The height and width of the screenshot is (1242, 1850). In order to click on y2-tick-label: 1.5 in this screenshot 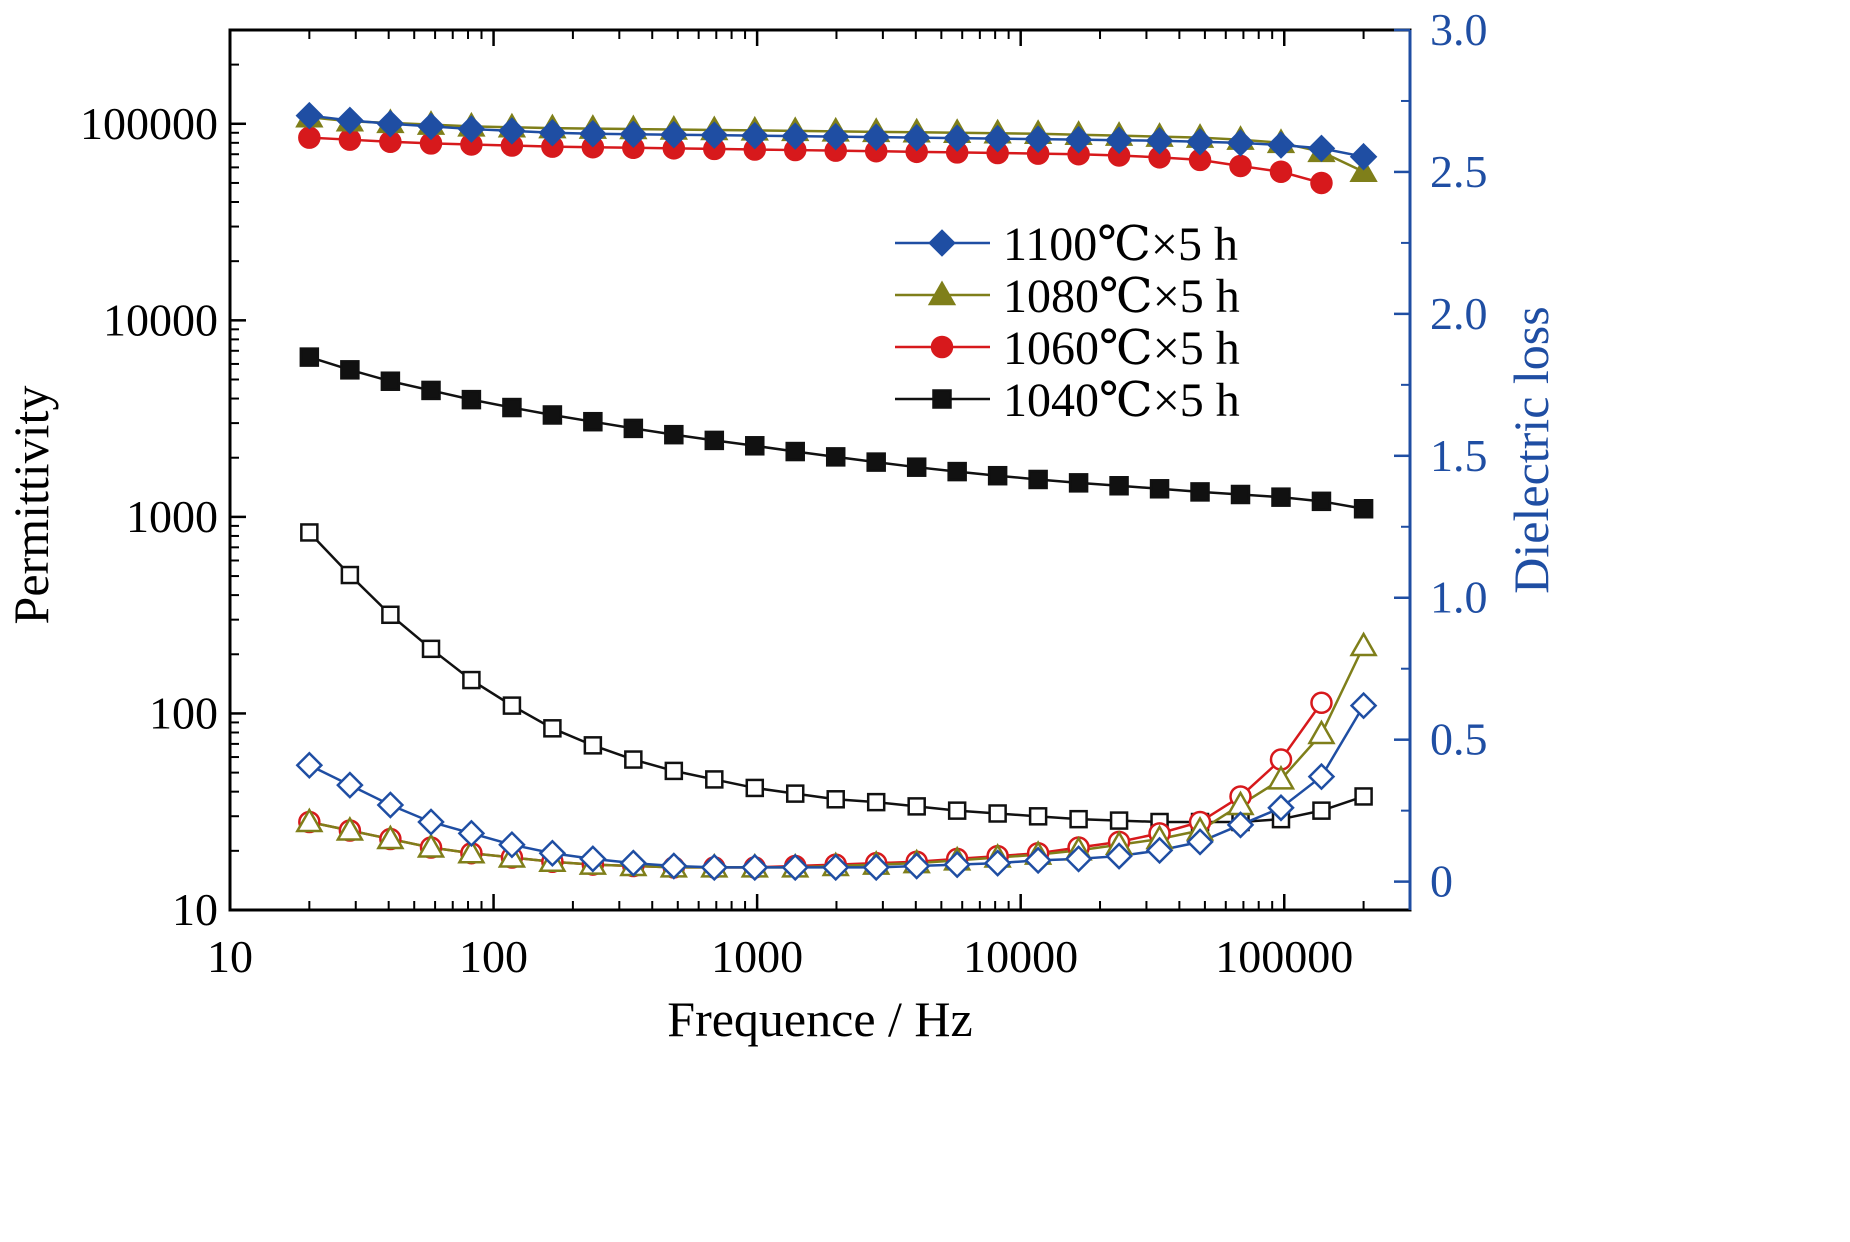, I will do `click(1459, 455)`.